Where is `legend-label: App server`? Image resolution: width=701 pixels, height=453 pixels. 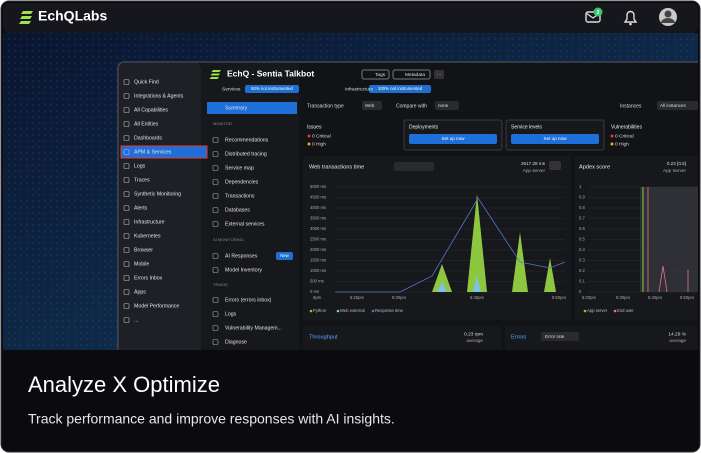
legend-label: App server is located at coordinates (597, 310).